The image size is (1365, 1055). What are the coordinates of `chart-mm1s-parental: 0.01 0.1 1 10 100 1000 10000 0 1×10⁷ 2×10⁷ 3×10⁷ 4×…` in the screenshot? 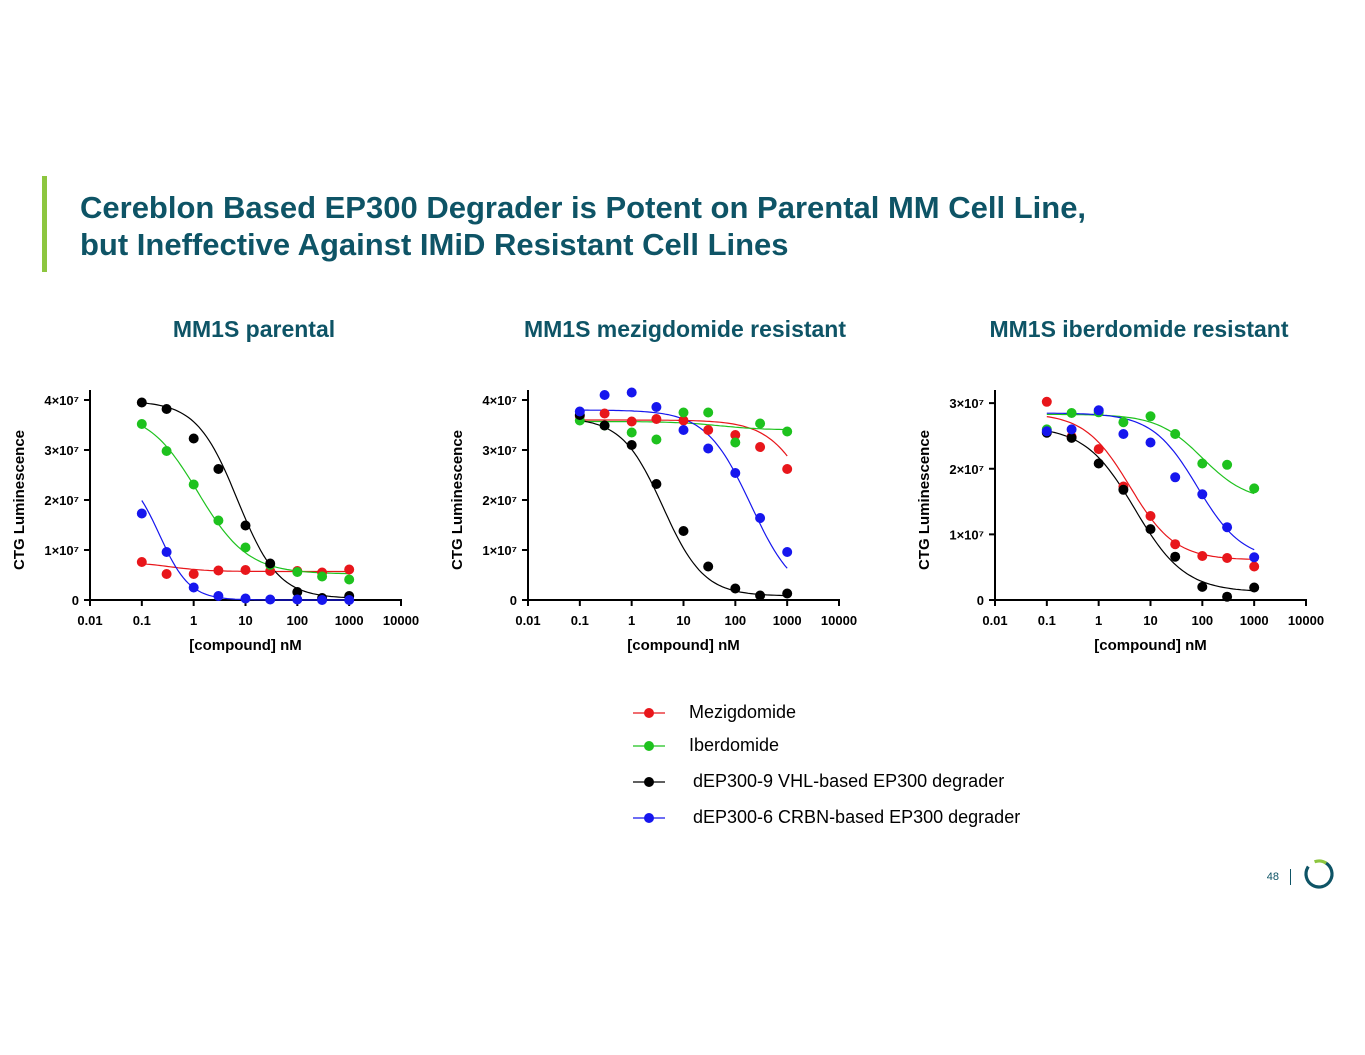 It's located at (215, 522).